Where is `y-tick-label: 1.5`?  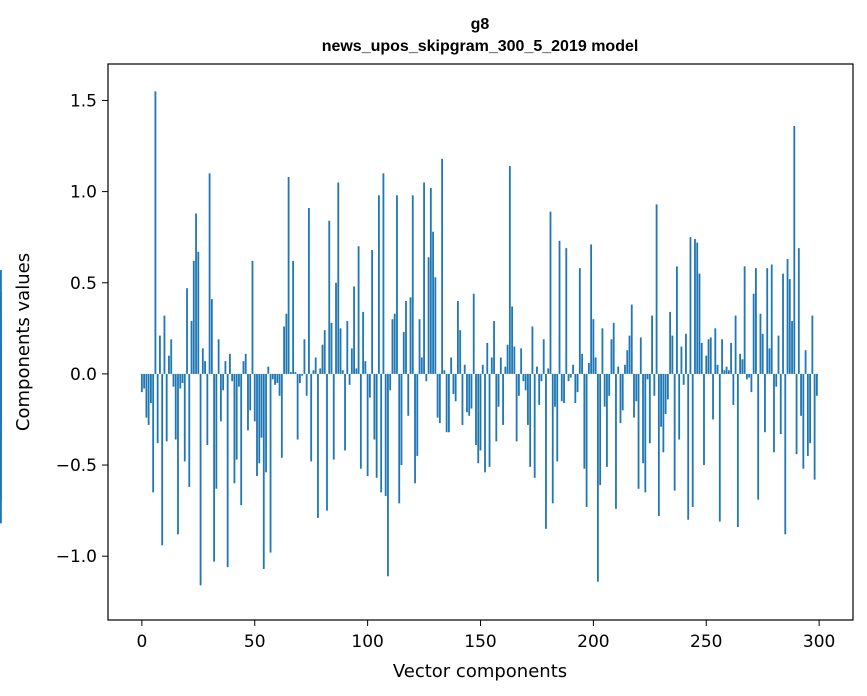 y-tick-label: 1.5 is located at coordinates (83, 101).